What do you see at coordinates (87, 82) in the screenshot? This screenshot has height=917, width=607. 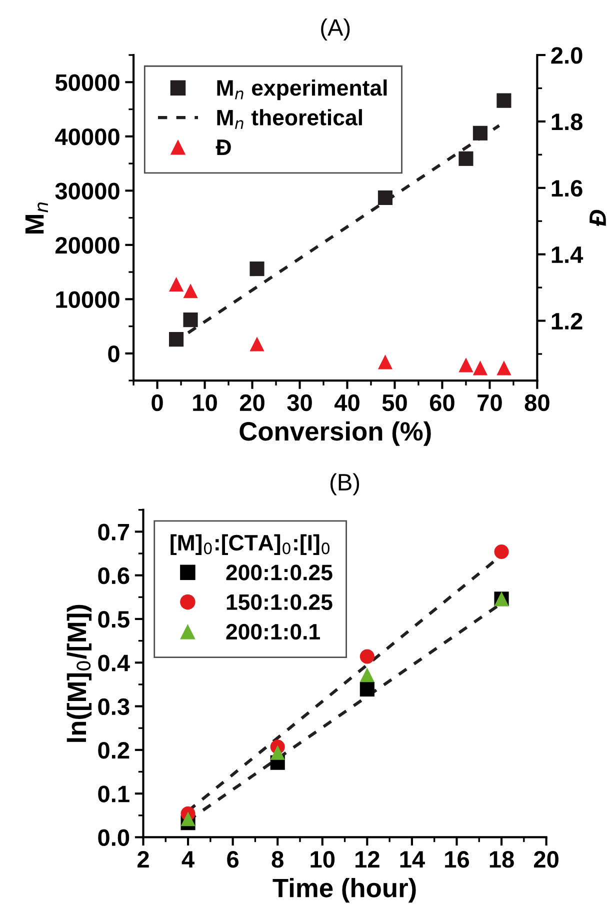 I see `y-tick-label: 50000` at bounding box center [87, 82].